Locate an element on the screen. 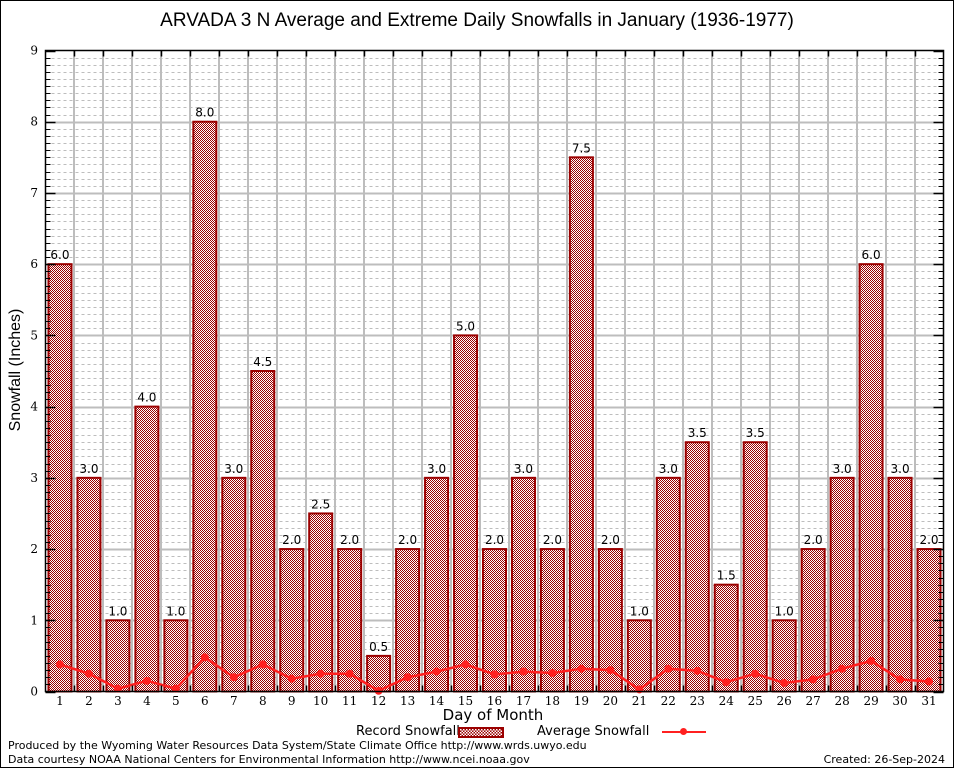 The width and height of the screenshot is (954, 768). x-tick-label-25: 25 is located at coordinates (755, 701).